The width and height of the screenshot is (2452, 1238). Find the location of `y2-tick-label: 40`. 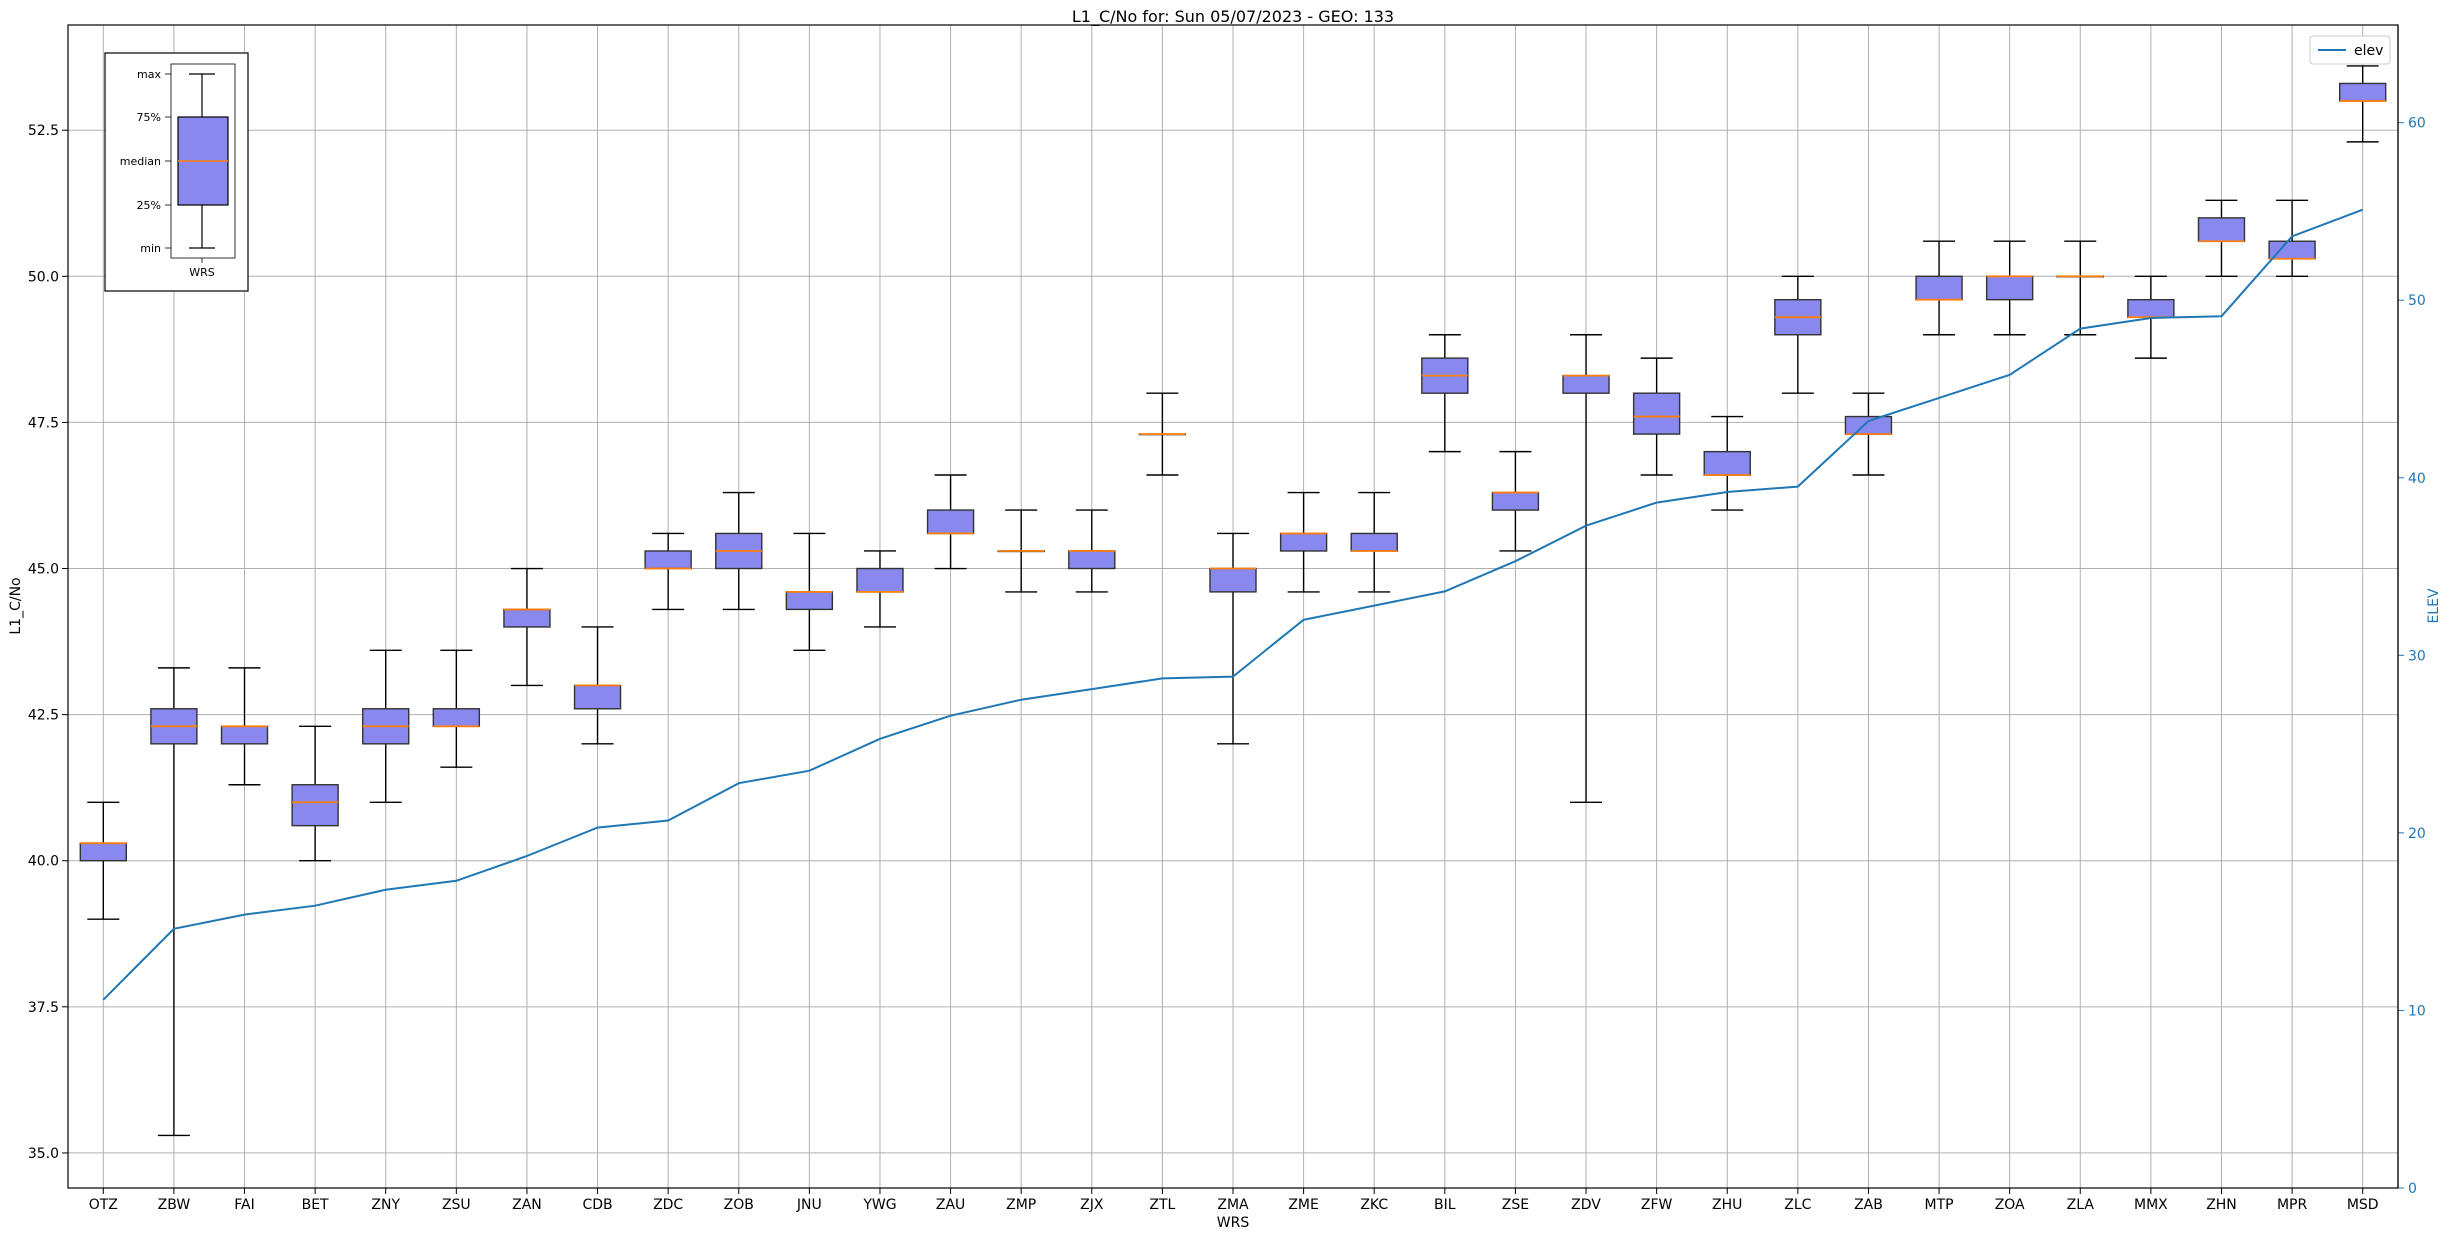

y2-tick-label: 40 is located at coordinates (2417, 479).